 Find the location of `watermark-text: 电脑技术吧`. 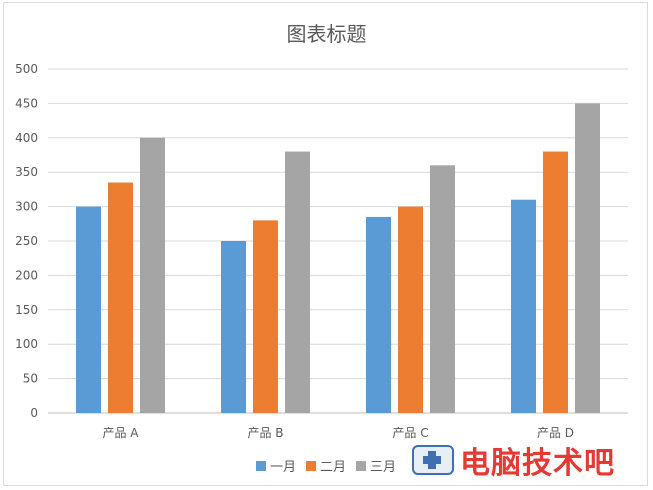

watermark-text: 电脑技术吧 is located at coordinates (537, 463).